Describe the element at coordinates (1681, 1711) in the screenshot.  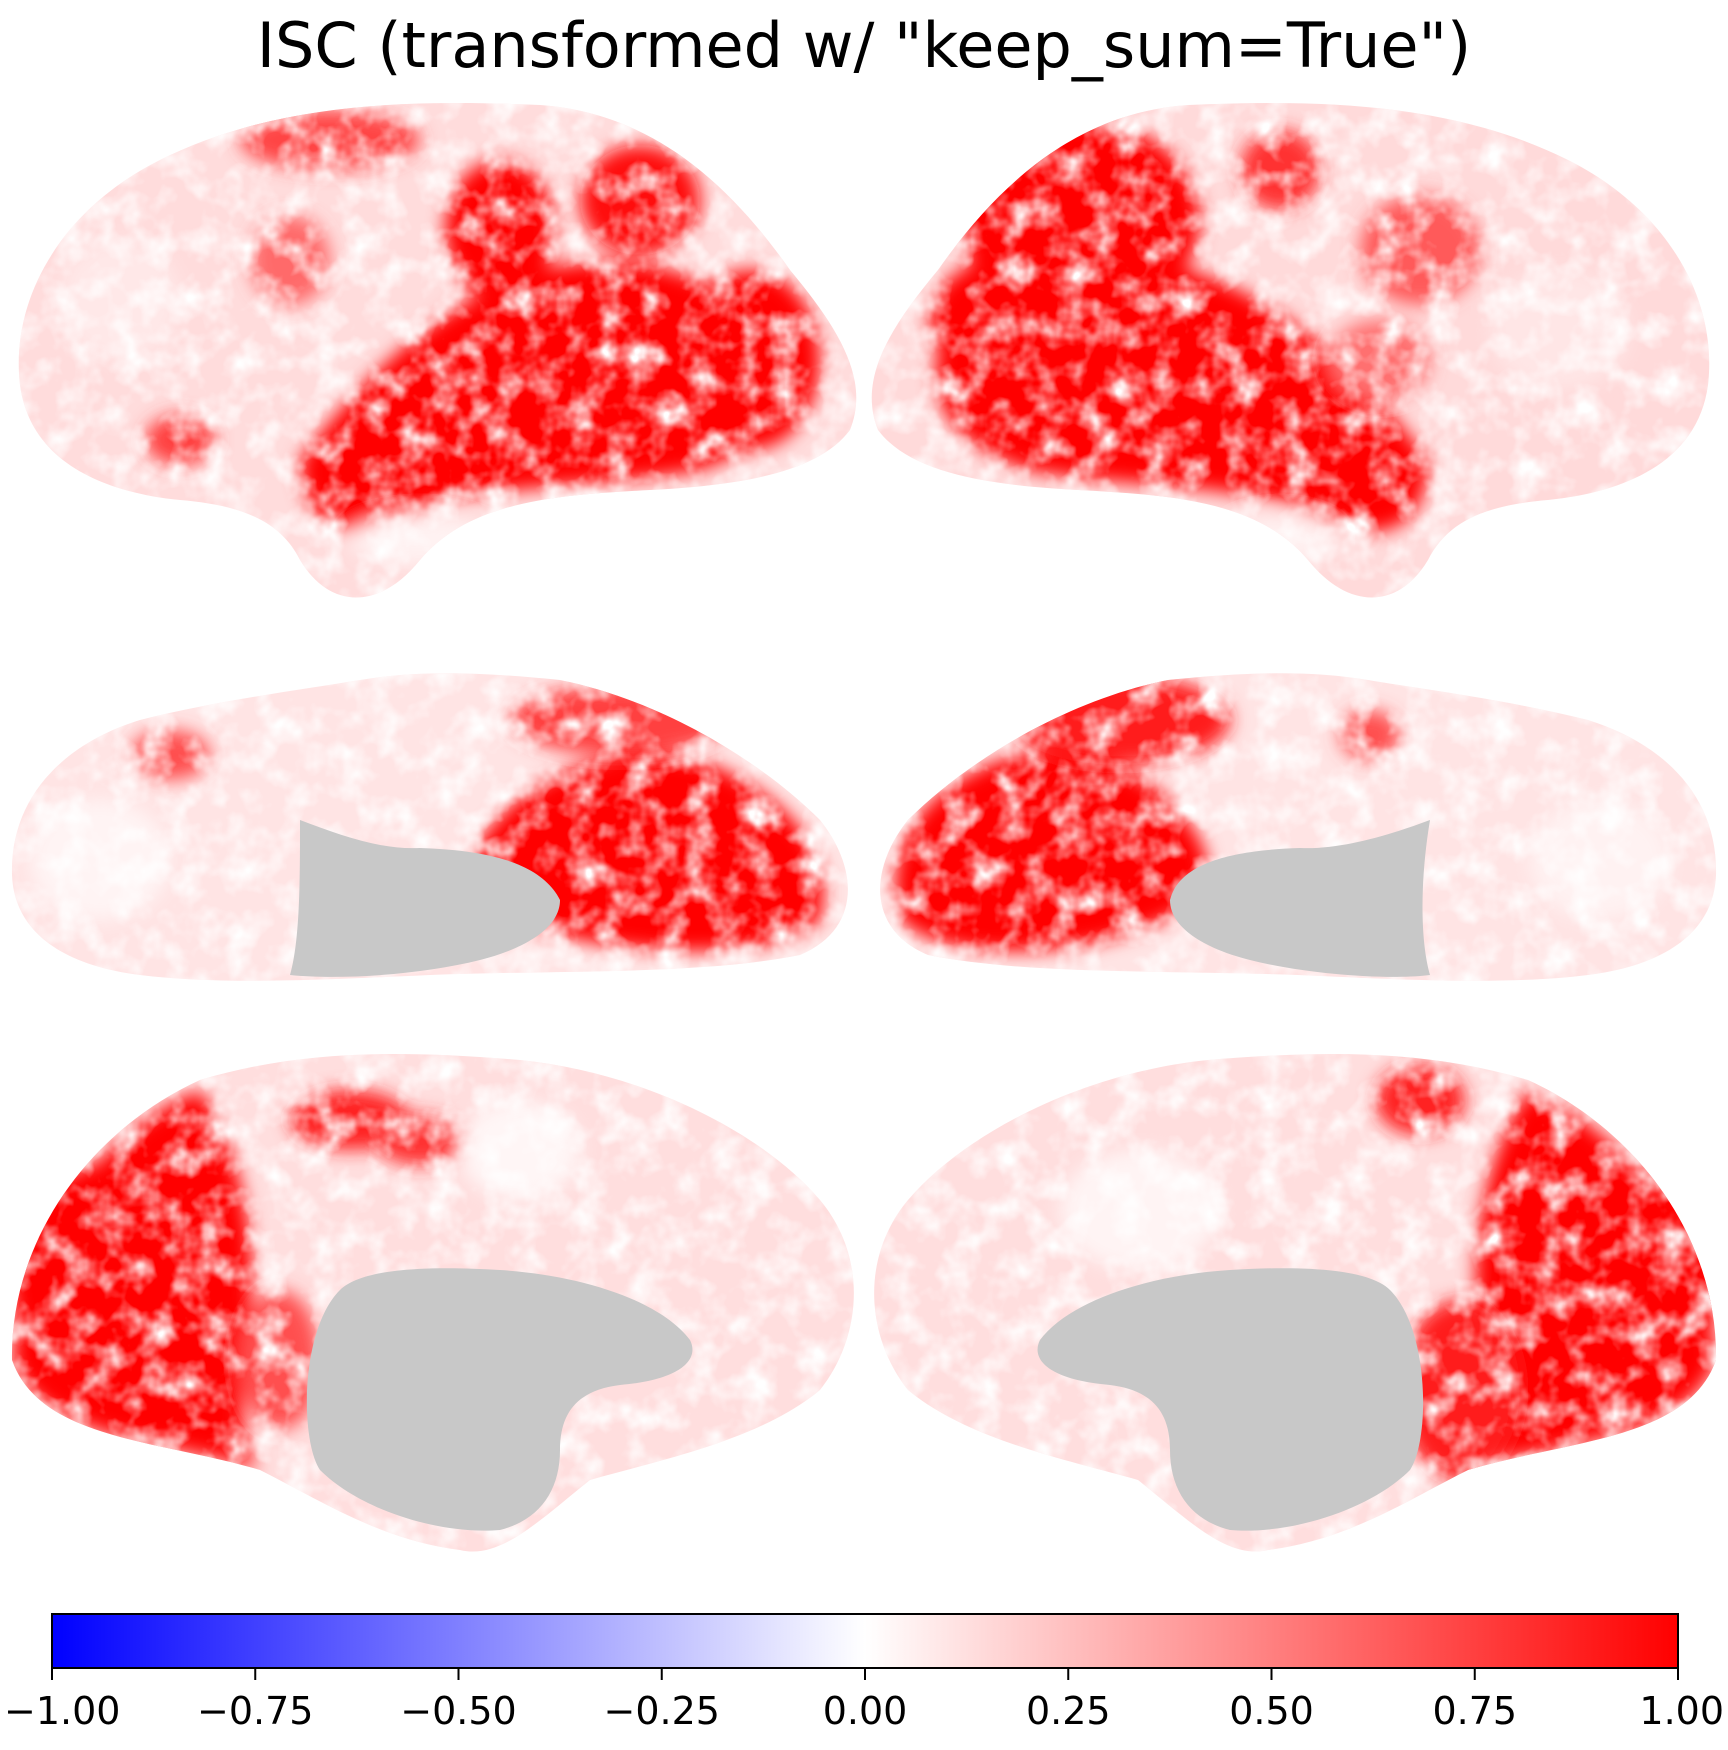
I see `colorbar-tick-label: 1.00` at that location.